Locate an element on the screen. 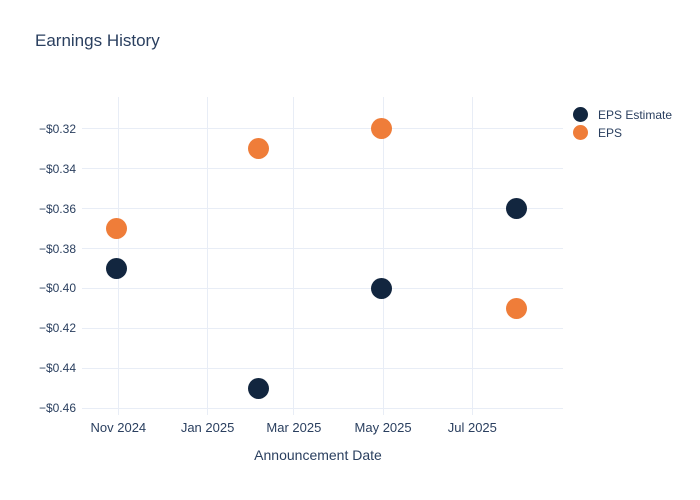 Image resolution: width=700 pixels, height=500 pixels. x-tick-label: Jan 2025 is located at coordinates (207, 427).